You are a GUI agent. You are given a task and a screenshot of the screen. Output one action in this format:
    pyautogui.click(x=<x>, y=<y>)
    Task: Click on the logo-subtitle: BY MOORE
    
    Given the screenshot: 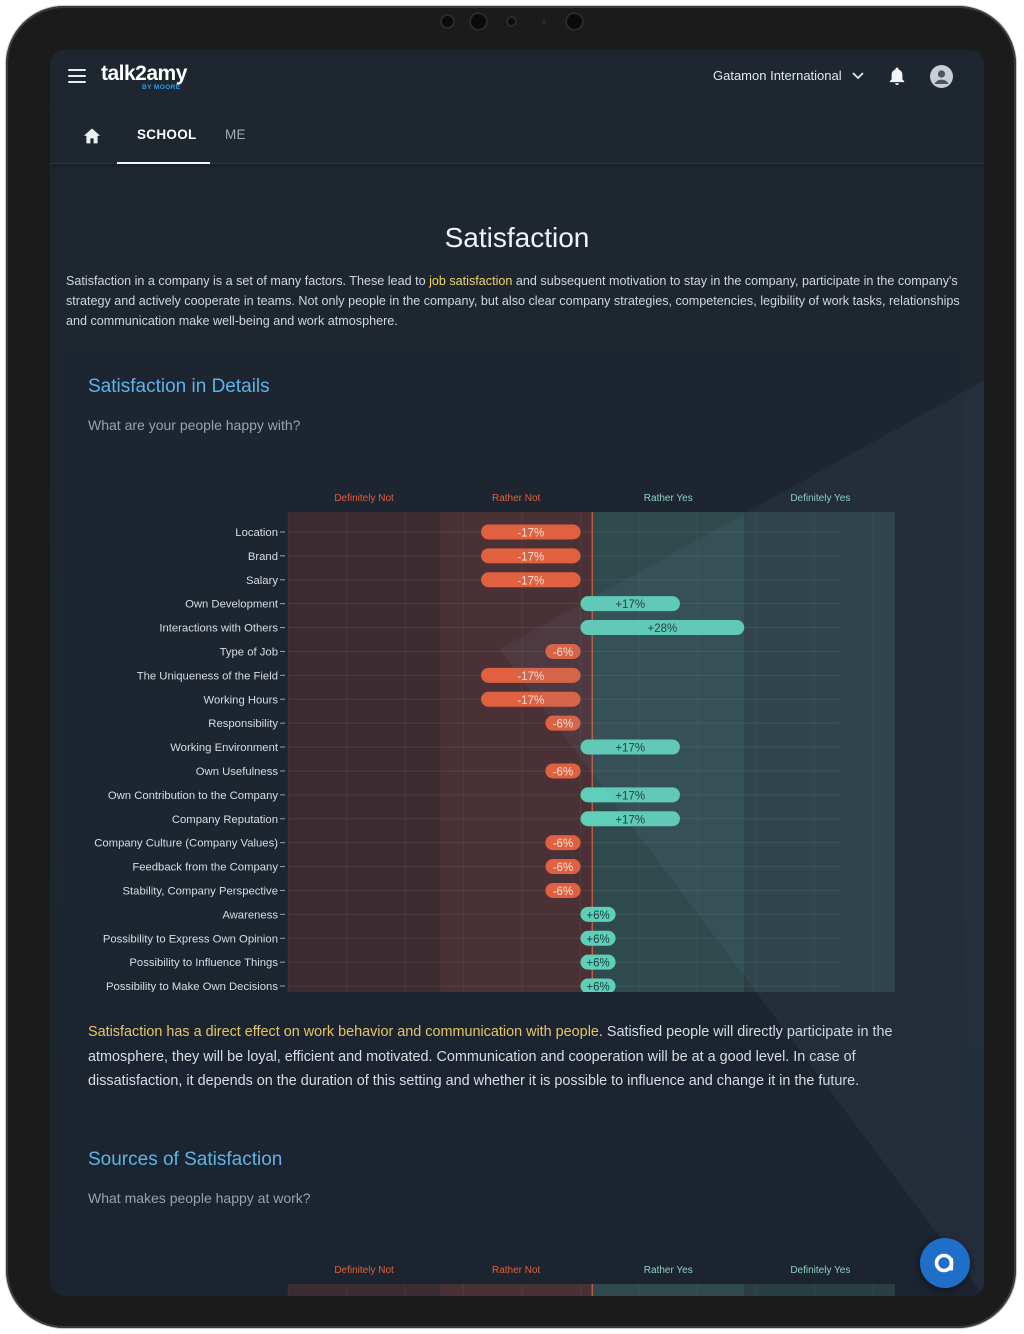 What is the action you would take?
    pyautogui.click(x=161, y=87)
    